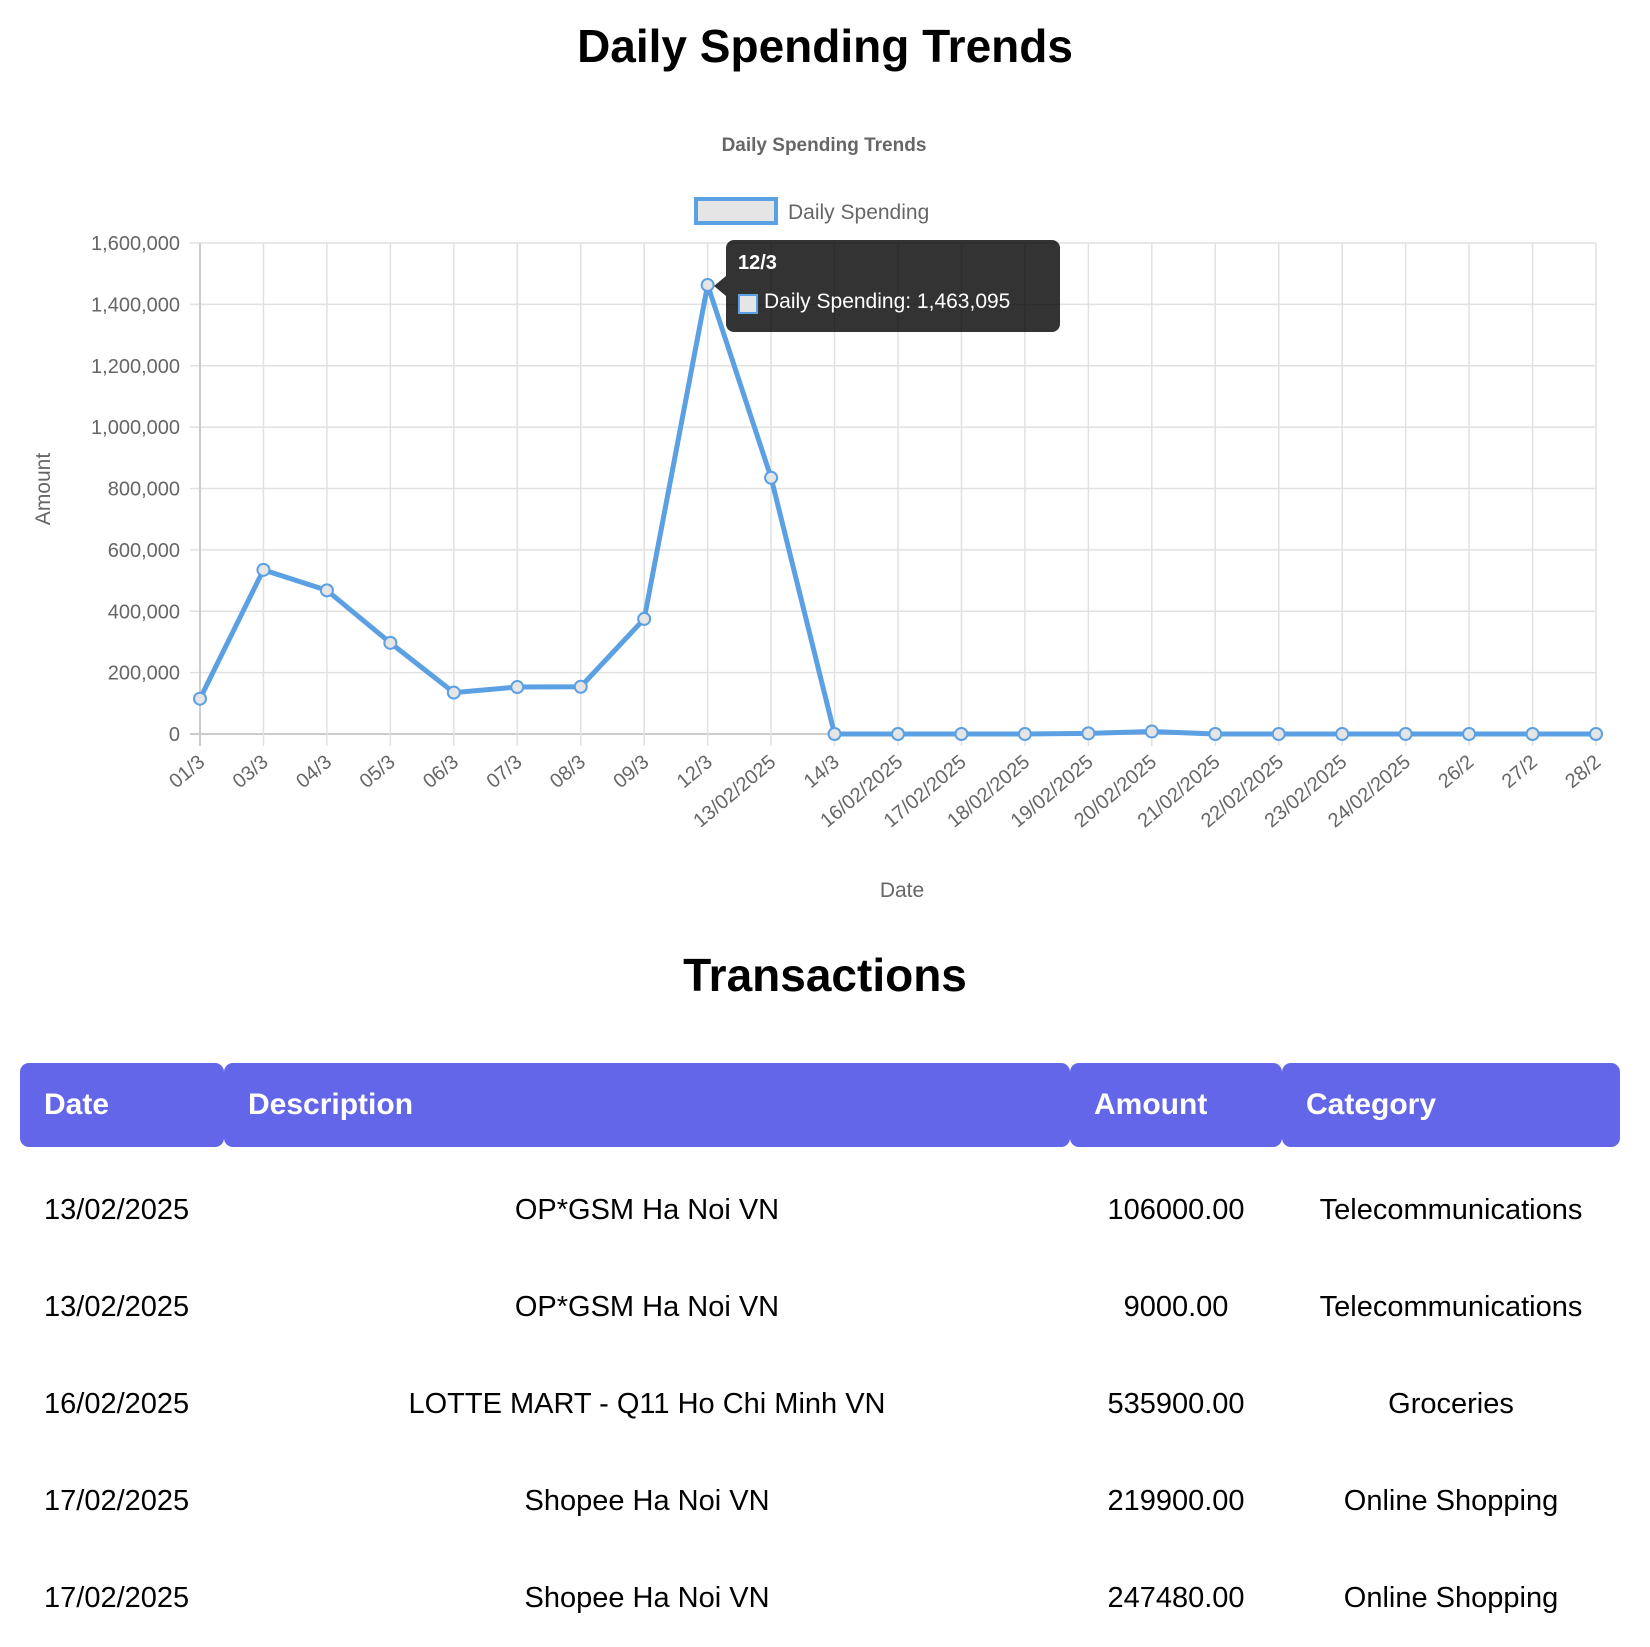  What do you see at coordinates (1176, 1209) in the screenshot?
I see `cell-amount: 106000.00` at bounding box center [1176, 1209].